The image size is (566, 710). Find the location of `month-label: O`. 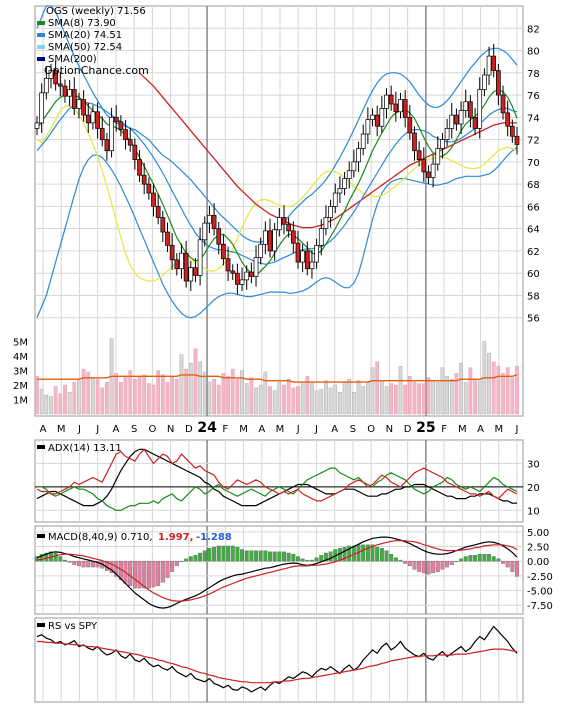

month-label: O is located at coordinates (371, 429).